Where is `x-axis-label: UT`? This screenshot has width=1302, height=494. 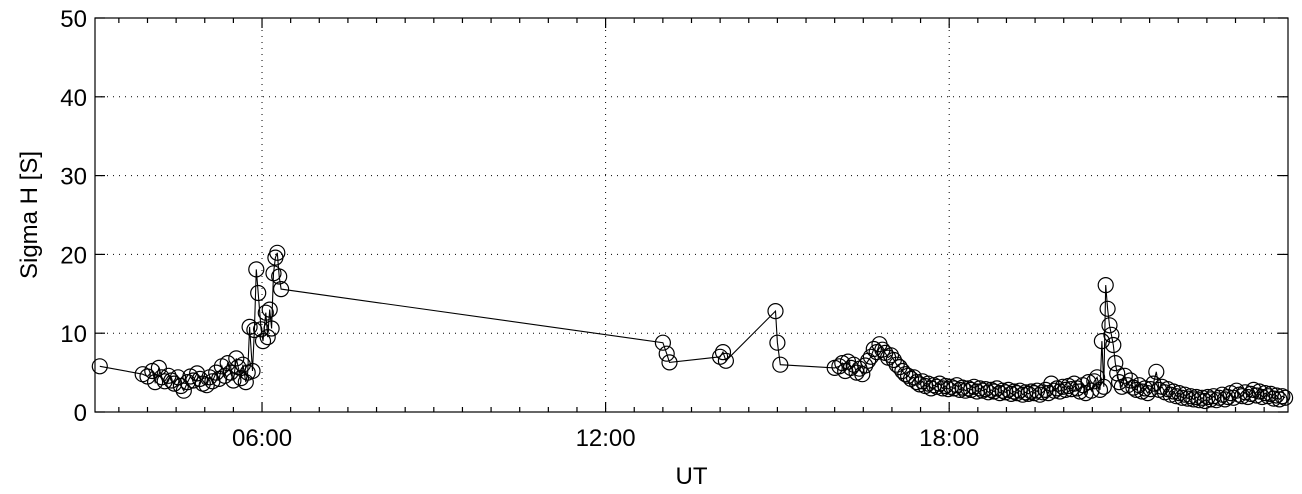
x-axis-label: UT is located at coordinates (692, 476).